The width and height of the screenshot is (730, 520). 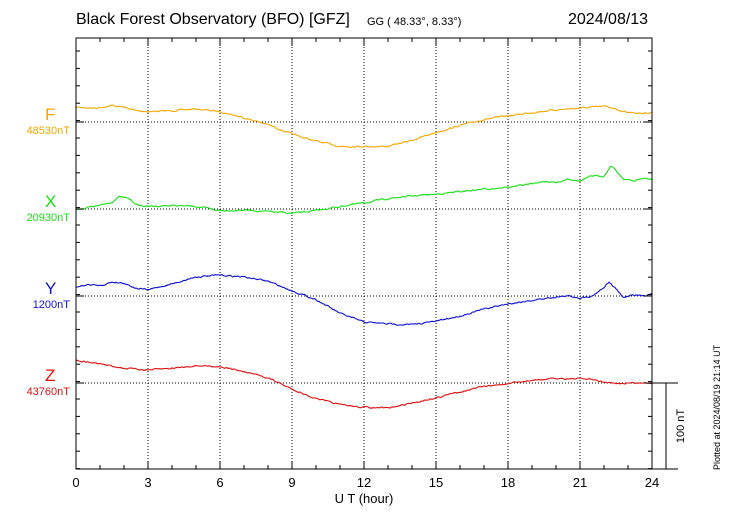 I want to click on component-label-x: X, so click(x=51, y=201).